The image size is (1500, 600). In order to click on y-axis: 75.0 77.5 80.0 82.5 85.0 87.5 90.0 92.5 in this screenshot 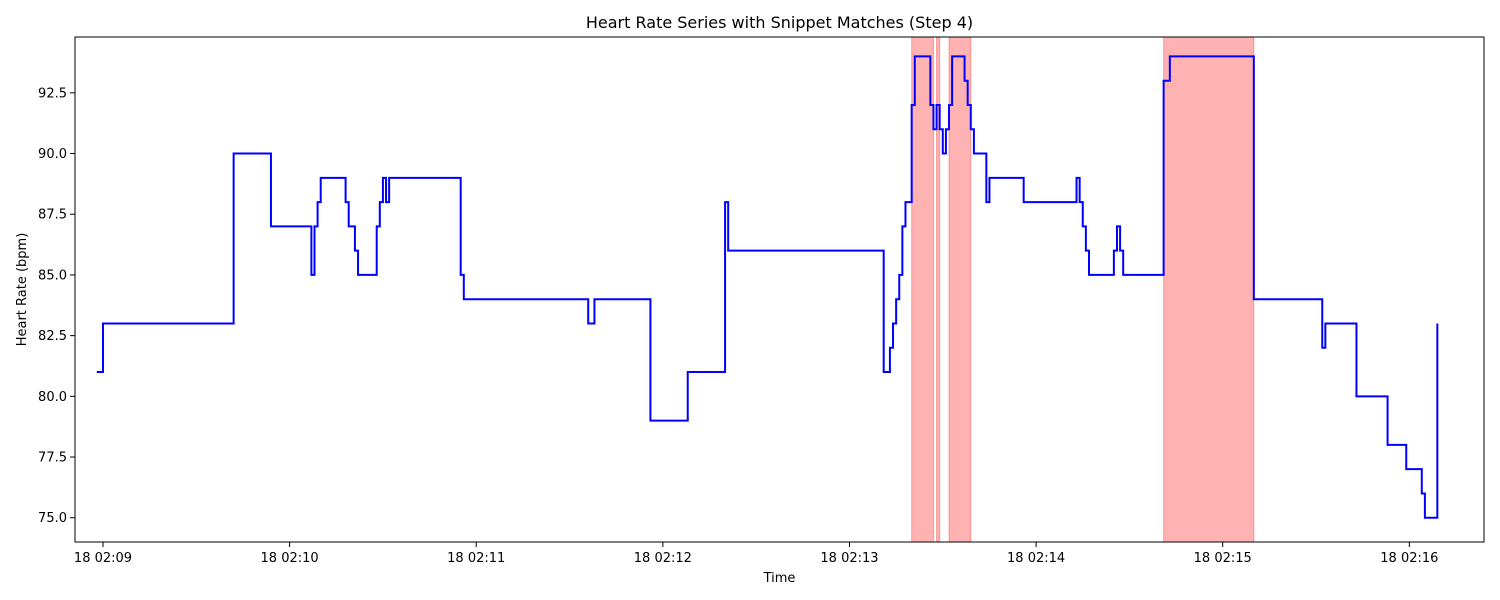, I will do `click(56, 306)`.